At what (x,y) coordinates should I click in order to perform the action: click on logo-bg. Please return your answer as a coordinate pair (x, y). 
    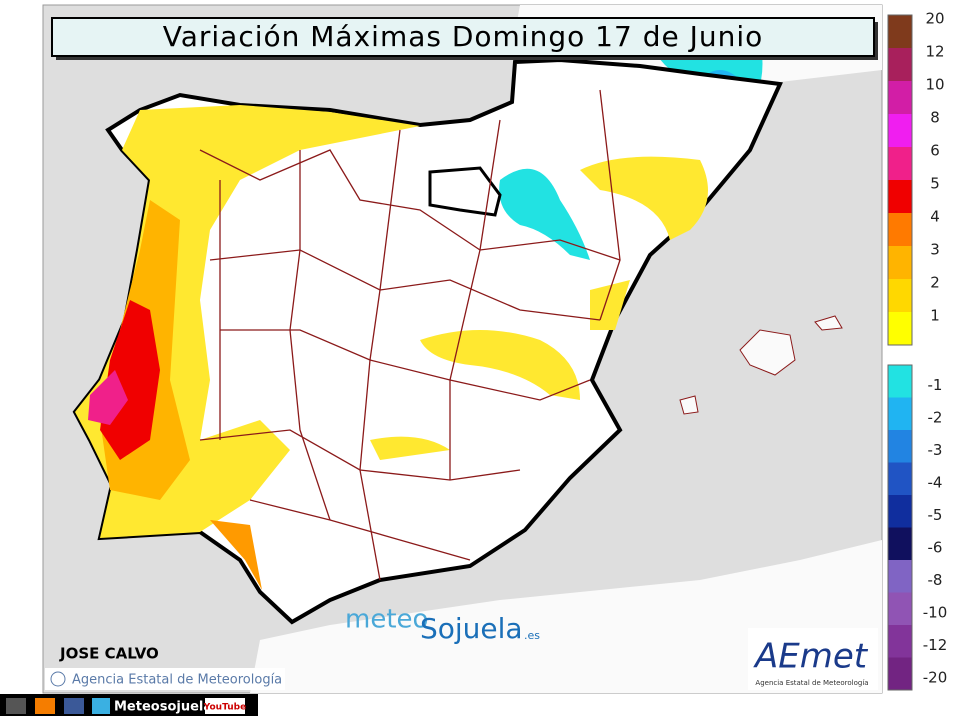
    Looking at the image, I should click on (813, 659).